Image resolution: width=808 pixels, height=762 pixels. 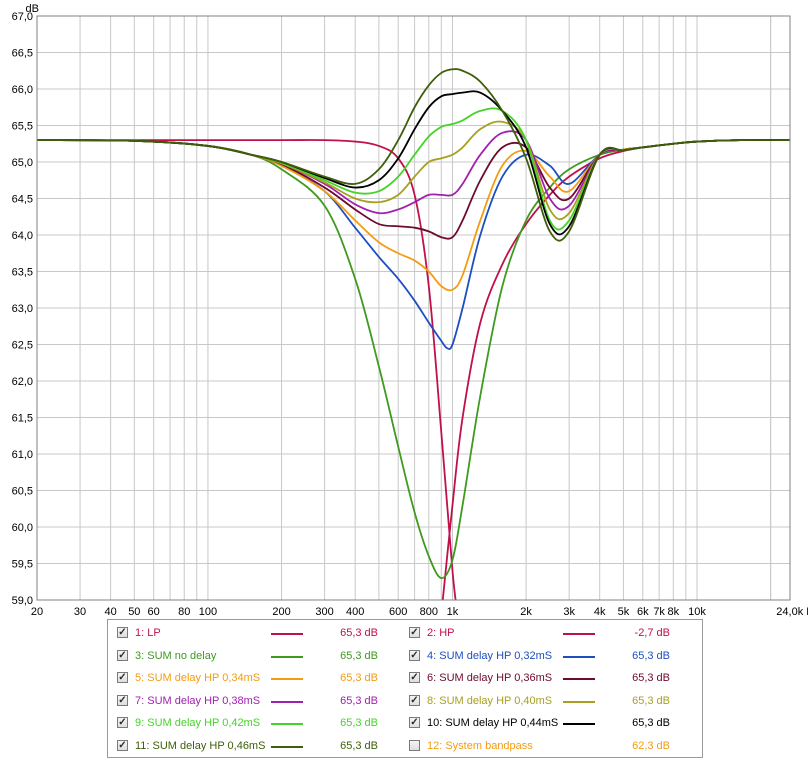 I want to click on legend-item: ✓ 4: SUM delay HP 0,32mS 65,3 dB, so click(x=553, y=657).